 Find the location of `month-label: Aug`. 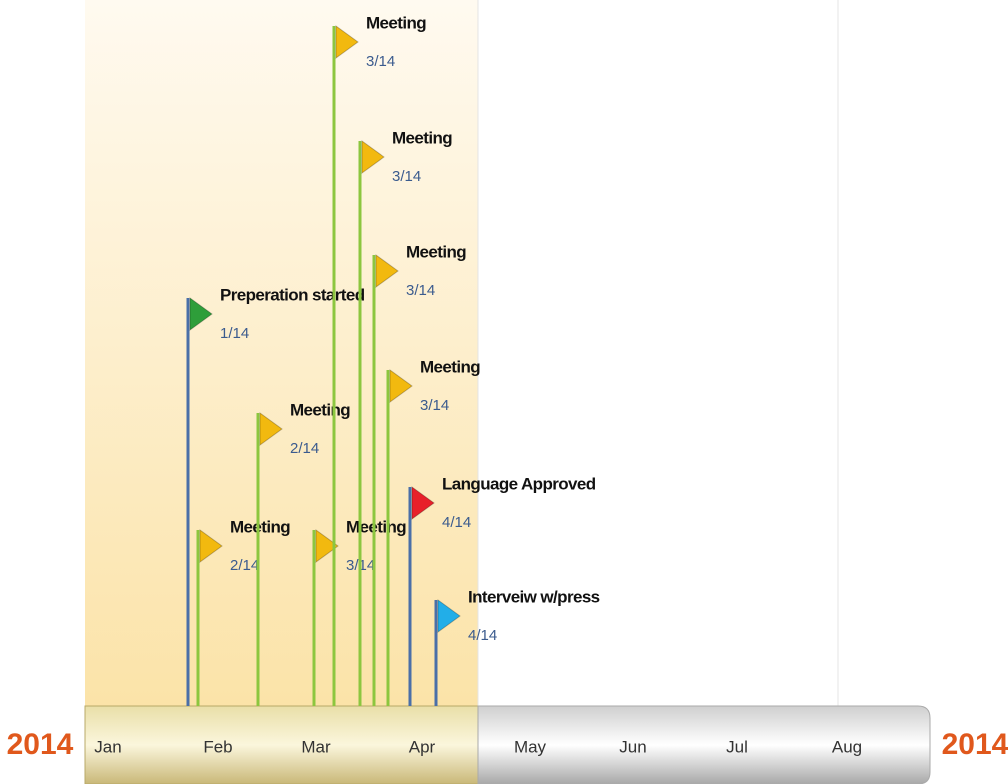

month-label: Aug is located at coordinates (847, 746).